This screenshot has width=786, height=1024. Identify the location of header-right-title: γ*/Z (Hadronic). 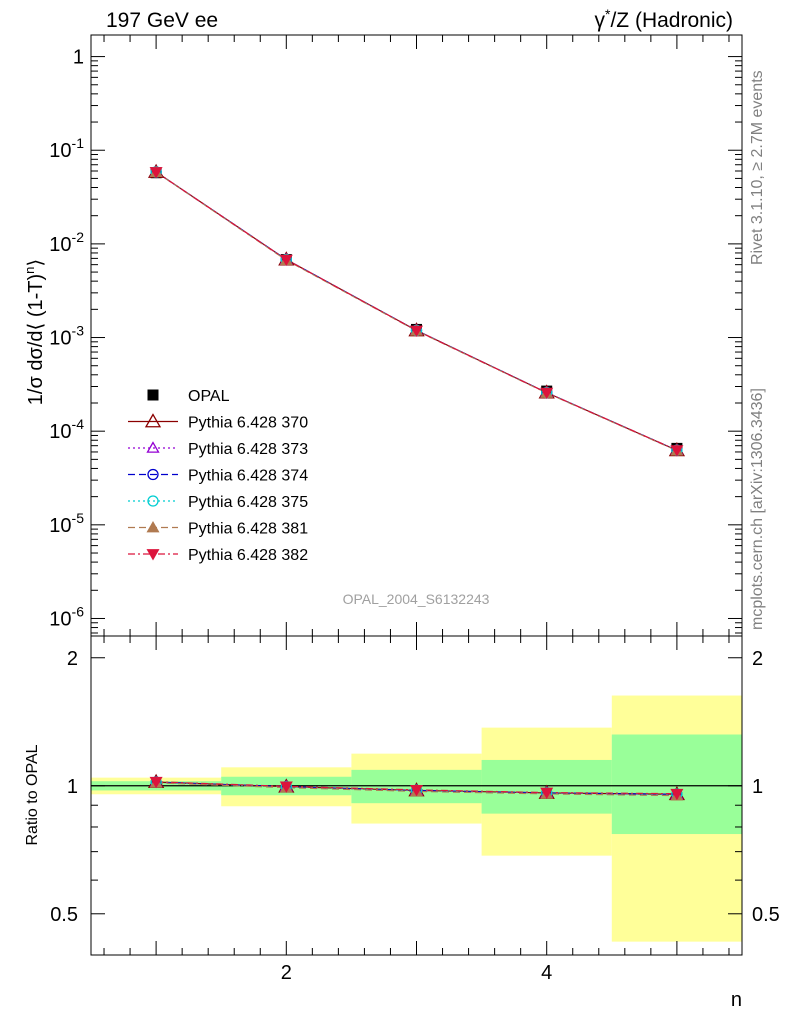
(664, 19).